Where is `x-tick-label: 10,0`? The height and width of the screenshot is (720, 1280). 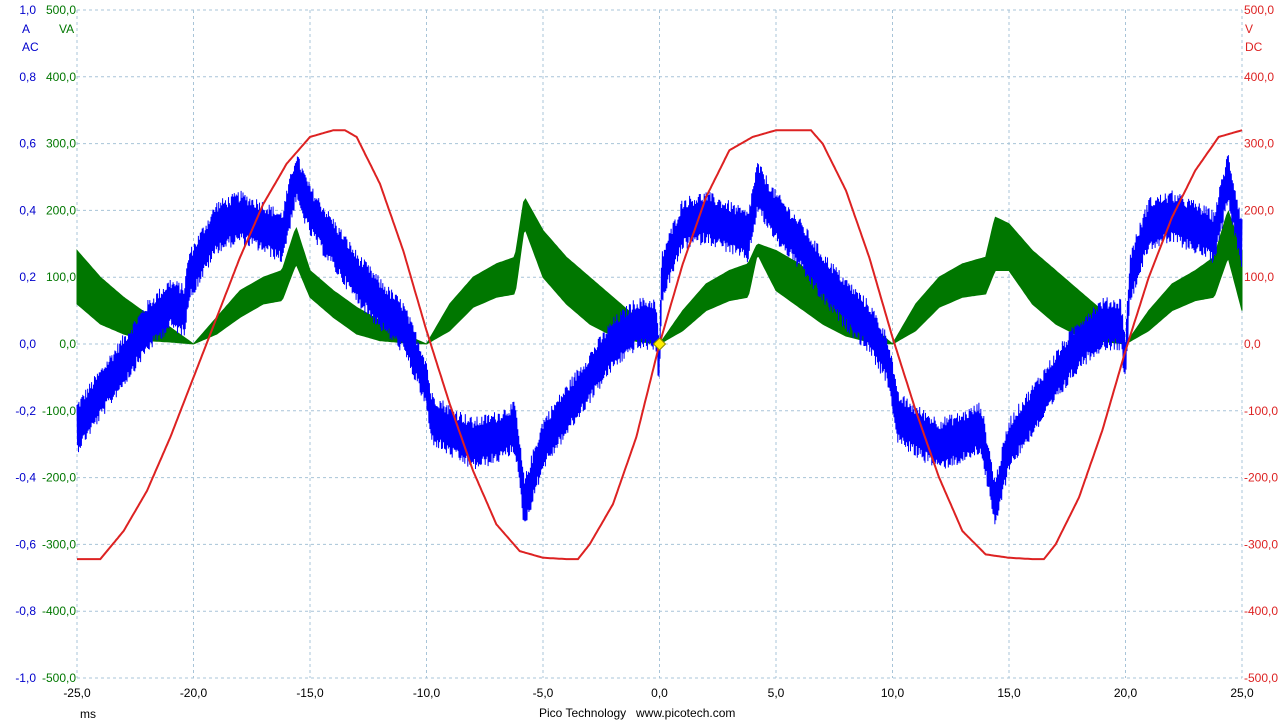
x-tick-label: 10,0 is located at coordinates (893, 693).